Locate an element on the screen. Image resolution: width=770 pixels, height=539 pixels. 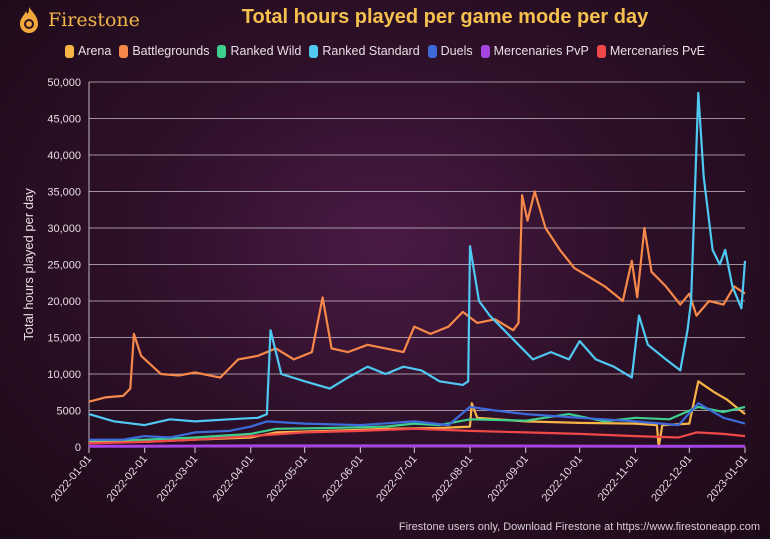
x-tick-label: 2022-04-01 is located at coordinates (233, 478).